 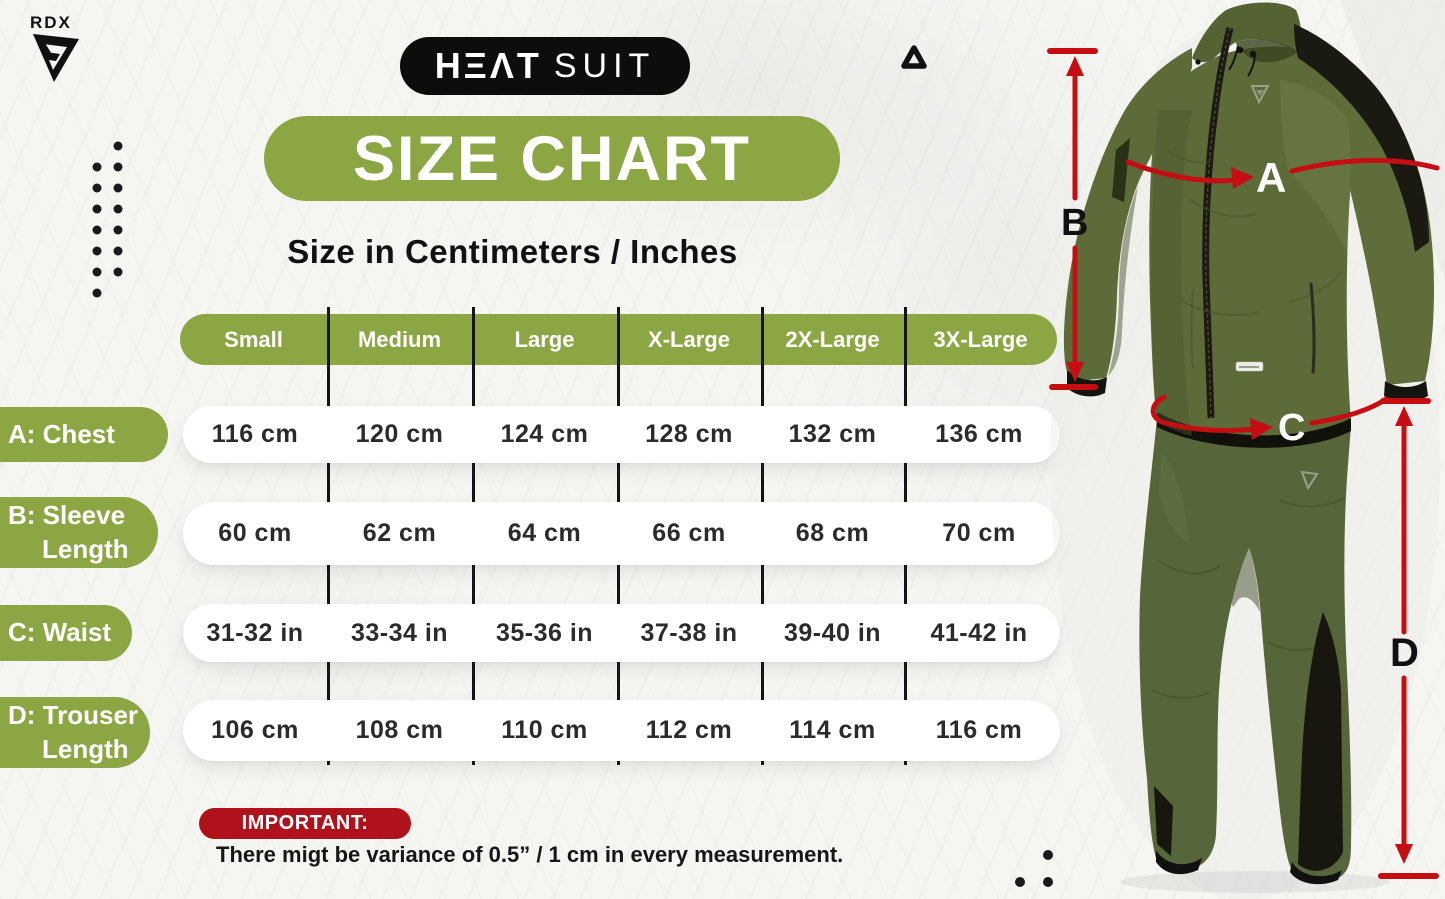 What do you see at coordinates (689, 339) in the screenshot?
I see `column-header-xlarge: X-Large` at bounding box center [689, 339].